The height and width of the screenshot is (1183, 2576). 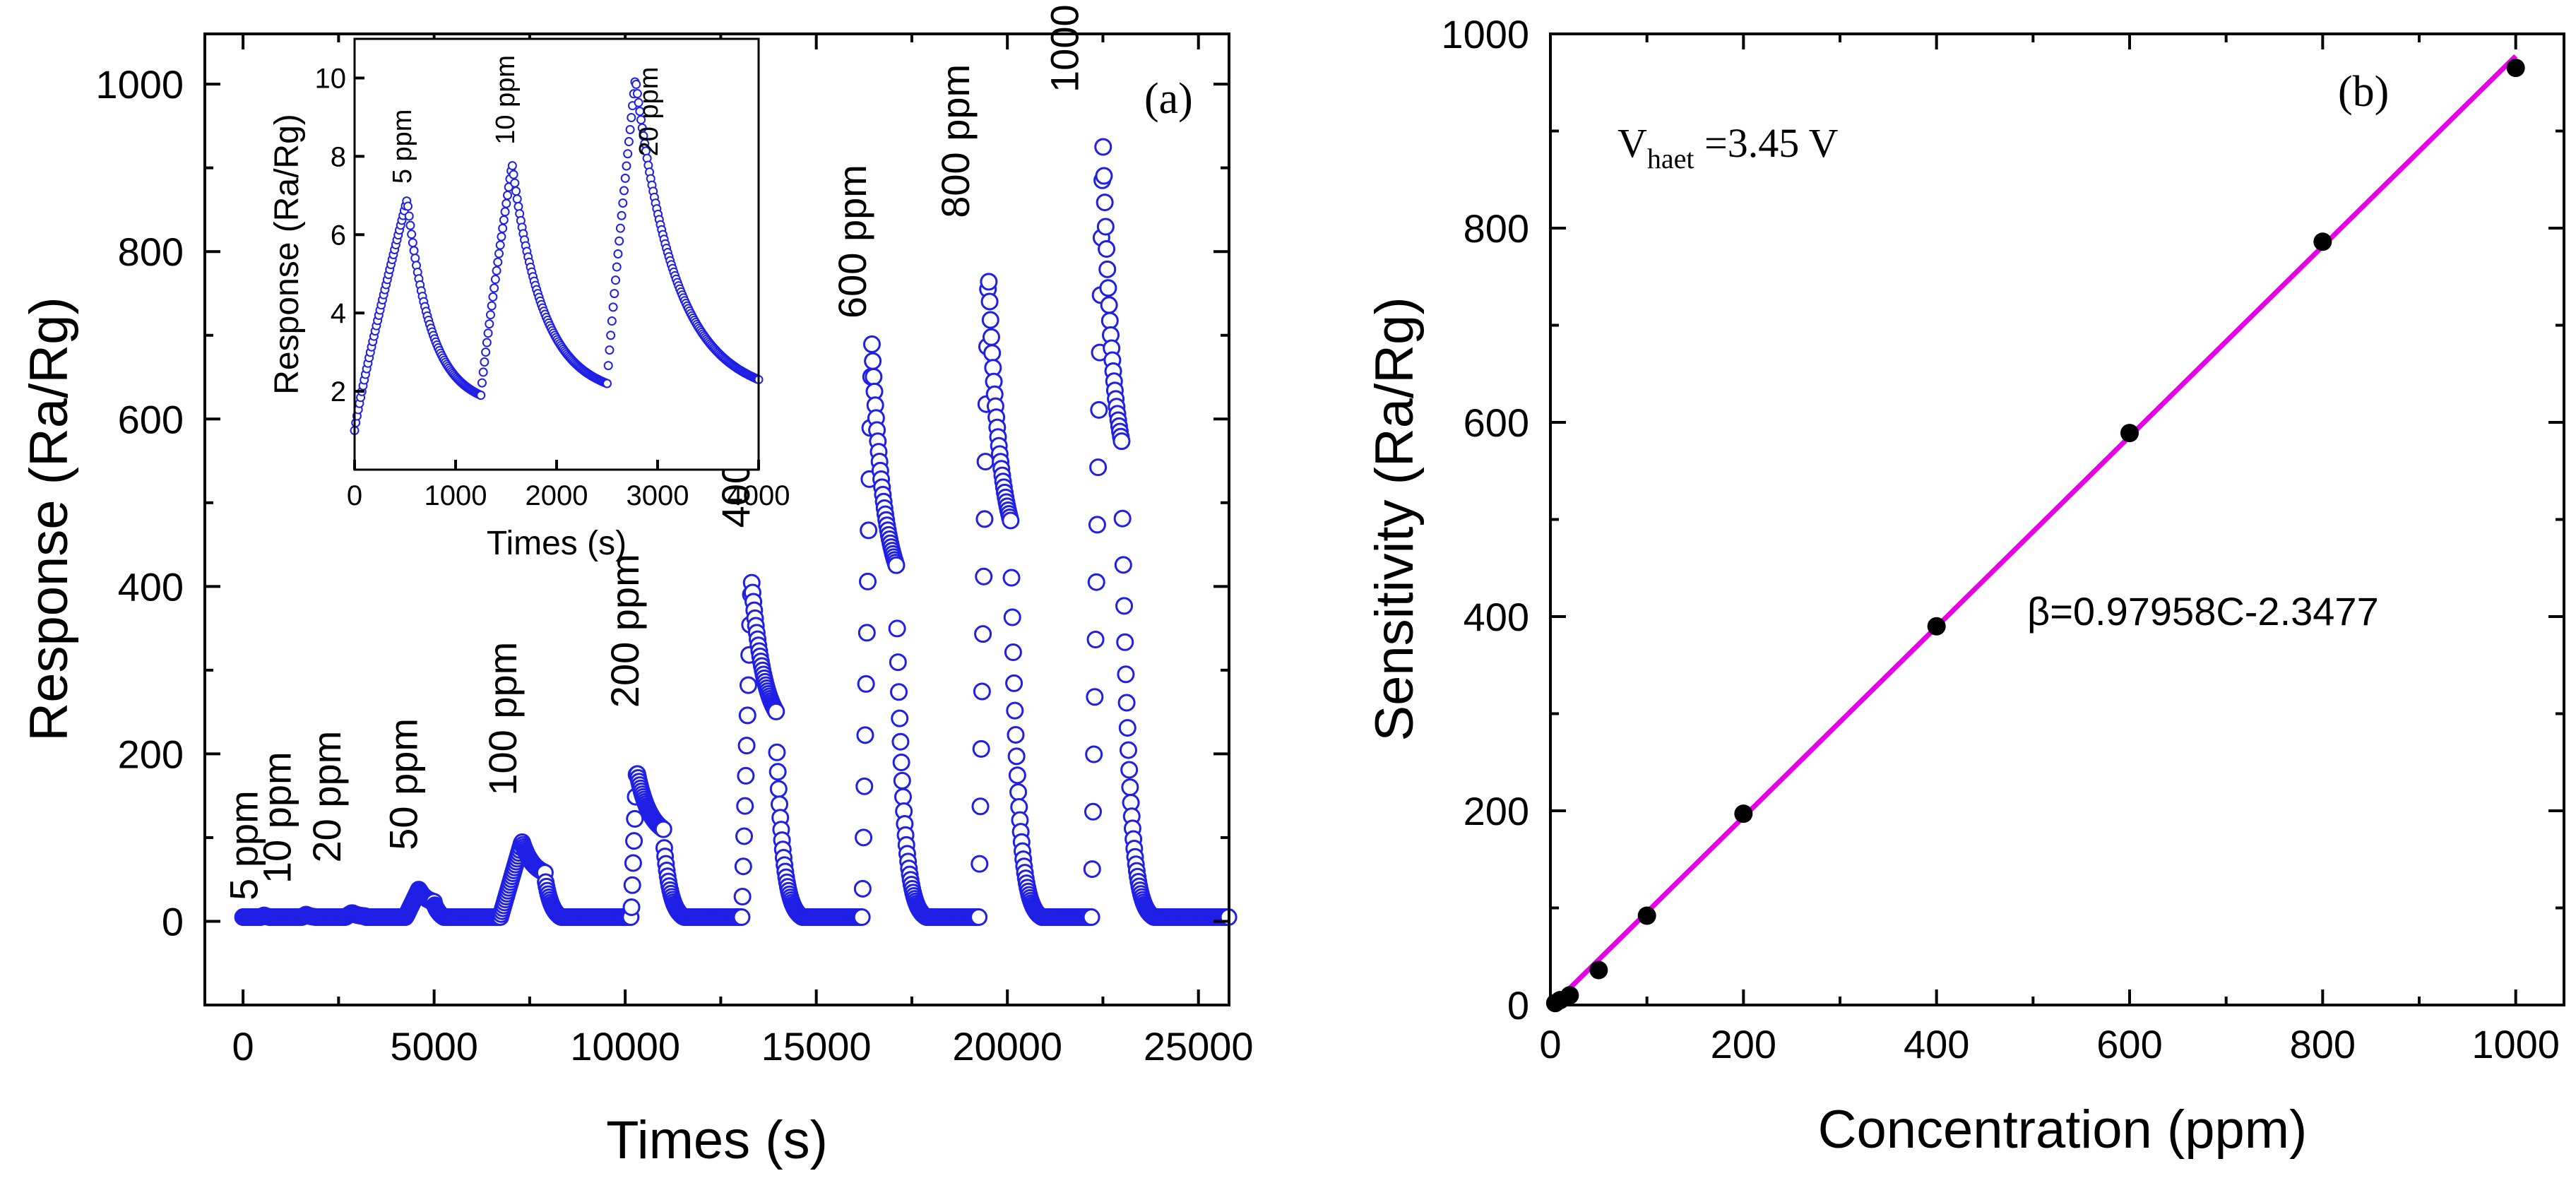 What do you see at coordinates (287, 255) in the screenshot?
I see `inset-y-axis-title: Response (Ra/Rg)` at bounding box center [287, 255].